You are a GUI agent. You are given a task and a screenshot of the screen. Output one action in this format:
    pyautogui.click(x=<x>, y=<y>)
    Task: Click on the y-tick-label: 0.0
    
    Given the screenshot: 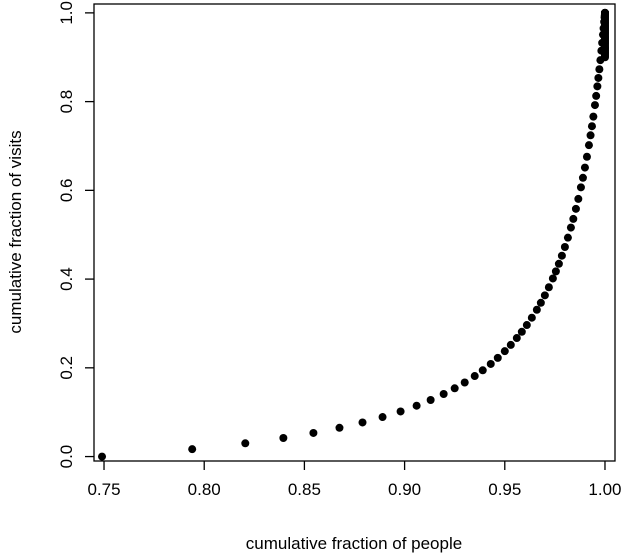 What is the action you would take?
    pyautogui.click(x=66, y=457)
    